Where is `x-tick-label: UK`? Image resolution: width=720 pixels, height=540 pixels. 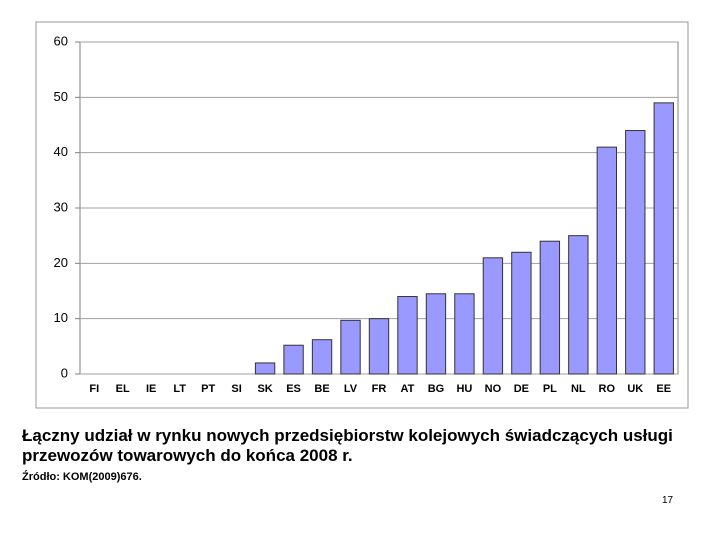
x-tick-label: UK is located at coordinates (635, 389).